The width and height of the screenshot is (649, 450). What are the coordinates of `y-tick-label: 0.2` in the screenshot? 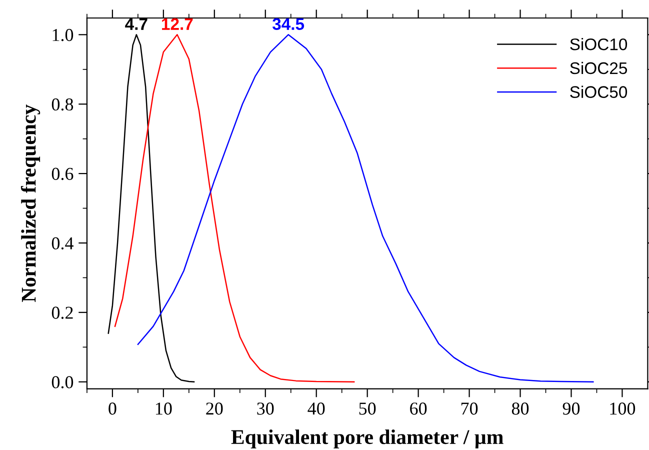 It's located at (62, 312).